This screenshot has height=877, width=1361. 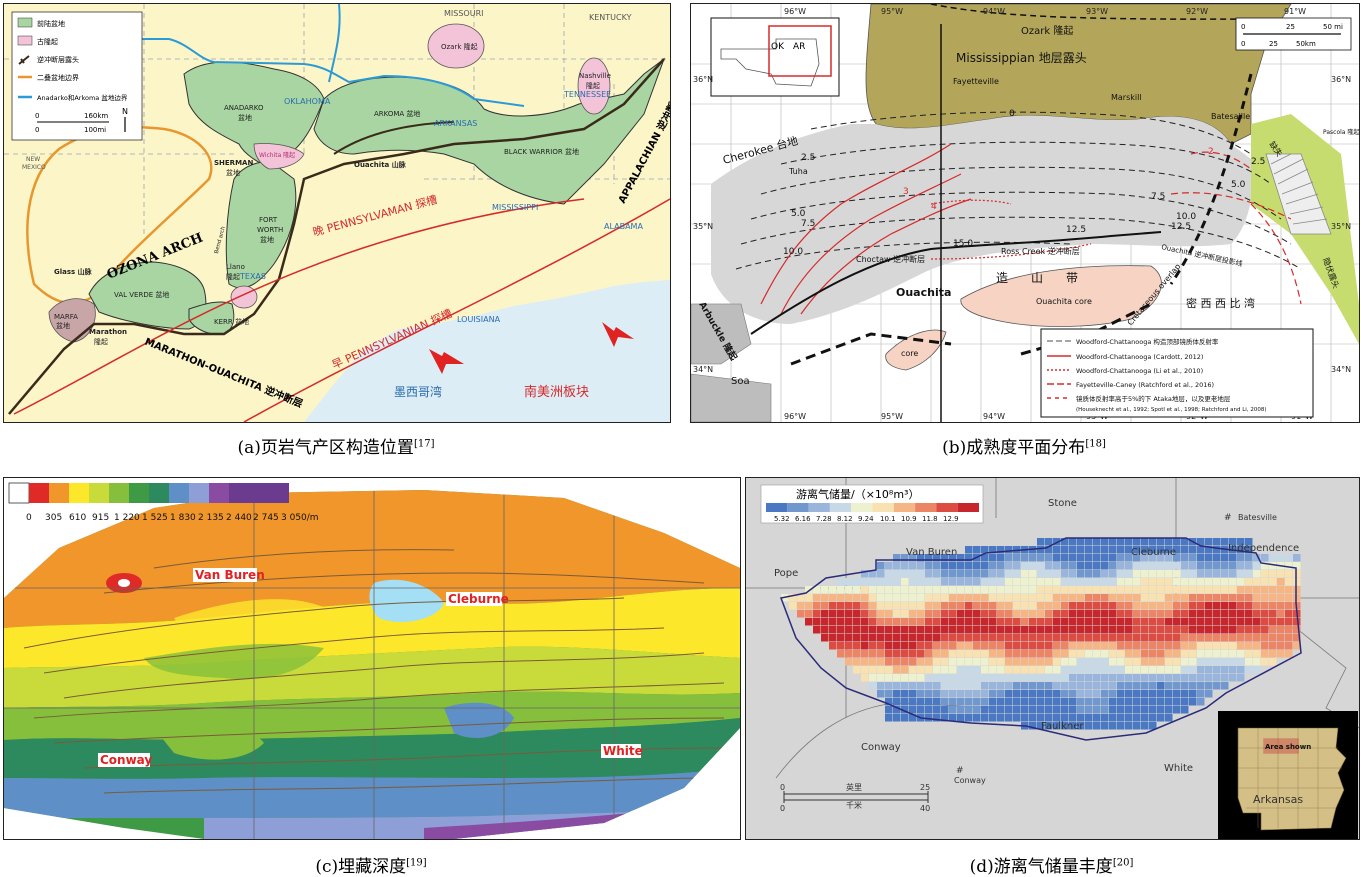 I want to click on caption-a-ref: [17], so click(x=424, y=444).